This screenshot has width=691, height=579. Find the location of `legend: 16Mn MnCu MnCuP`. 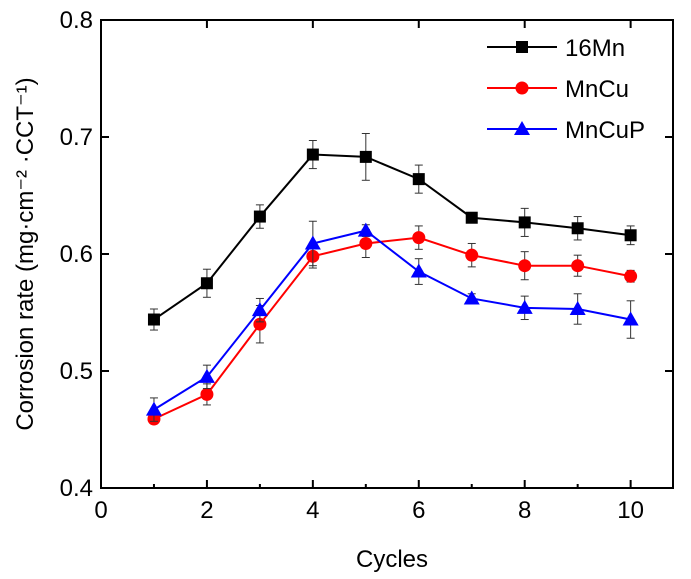

legend: 16Mn MnCu MnCuP is located at coordinates (566, 89).